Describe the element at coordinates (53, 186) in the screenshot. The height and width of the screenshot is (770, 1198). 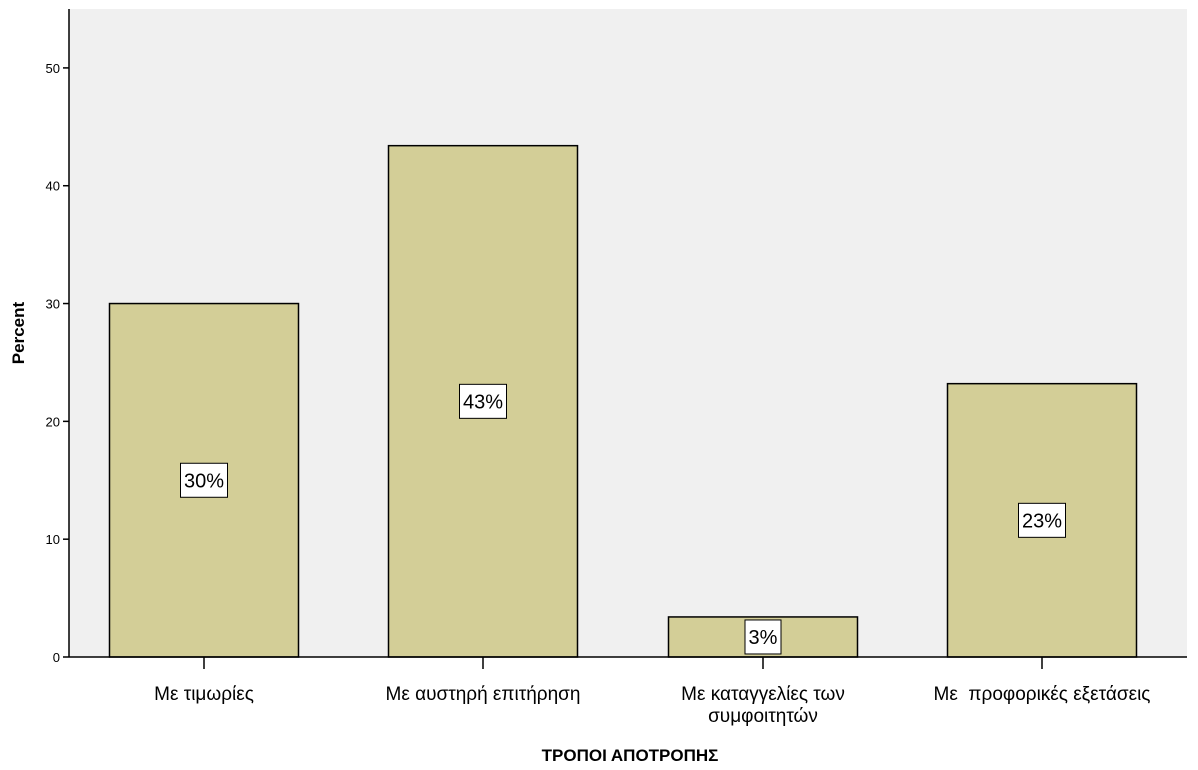
I see `y-tick-label-4: 40` at that location.